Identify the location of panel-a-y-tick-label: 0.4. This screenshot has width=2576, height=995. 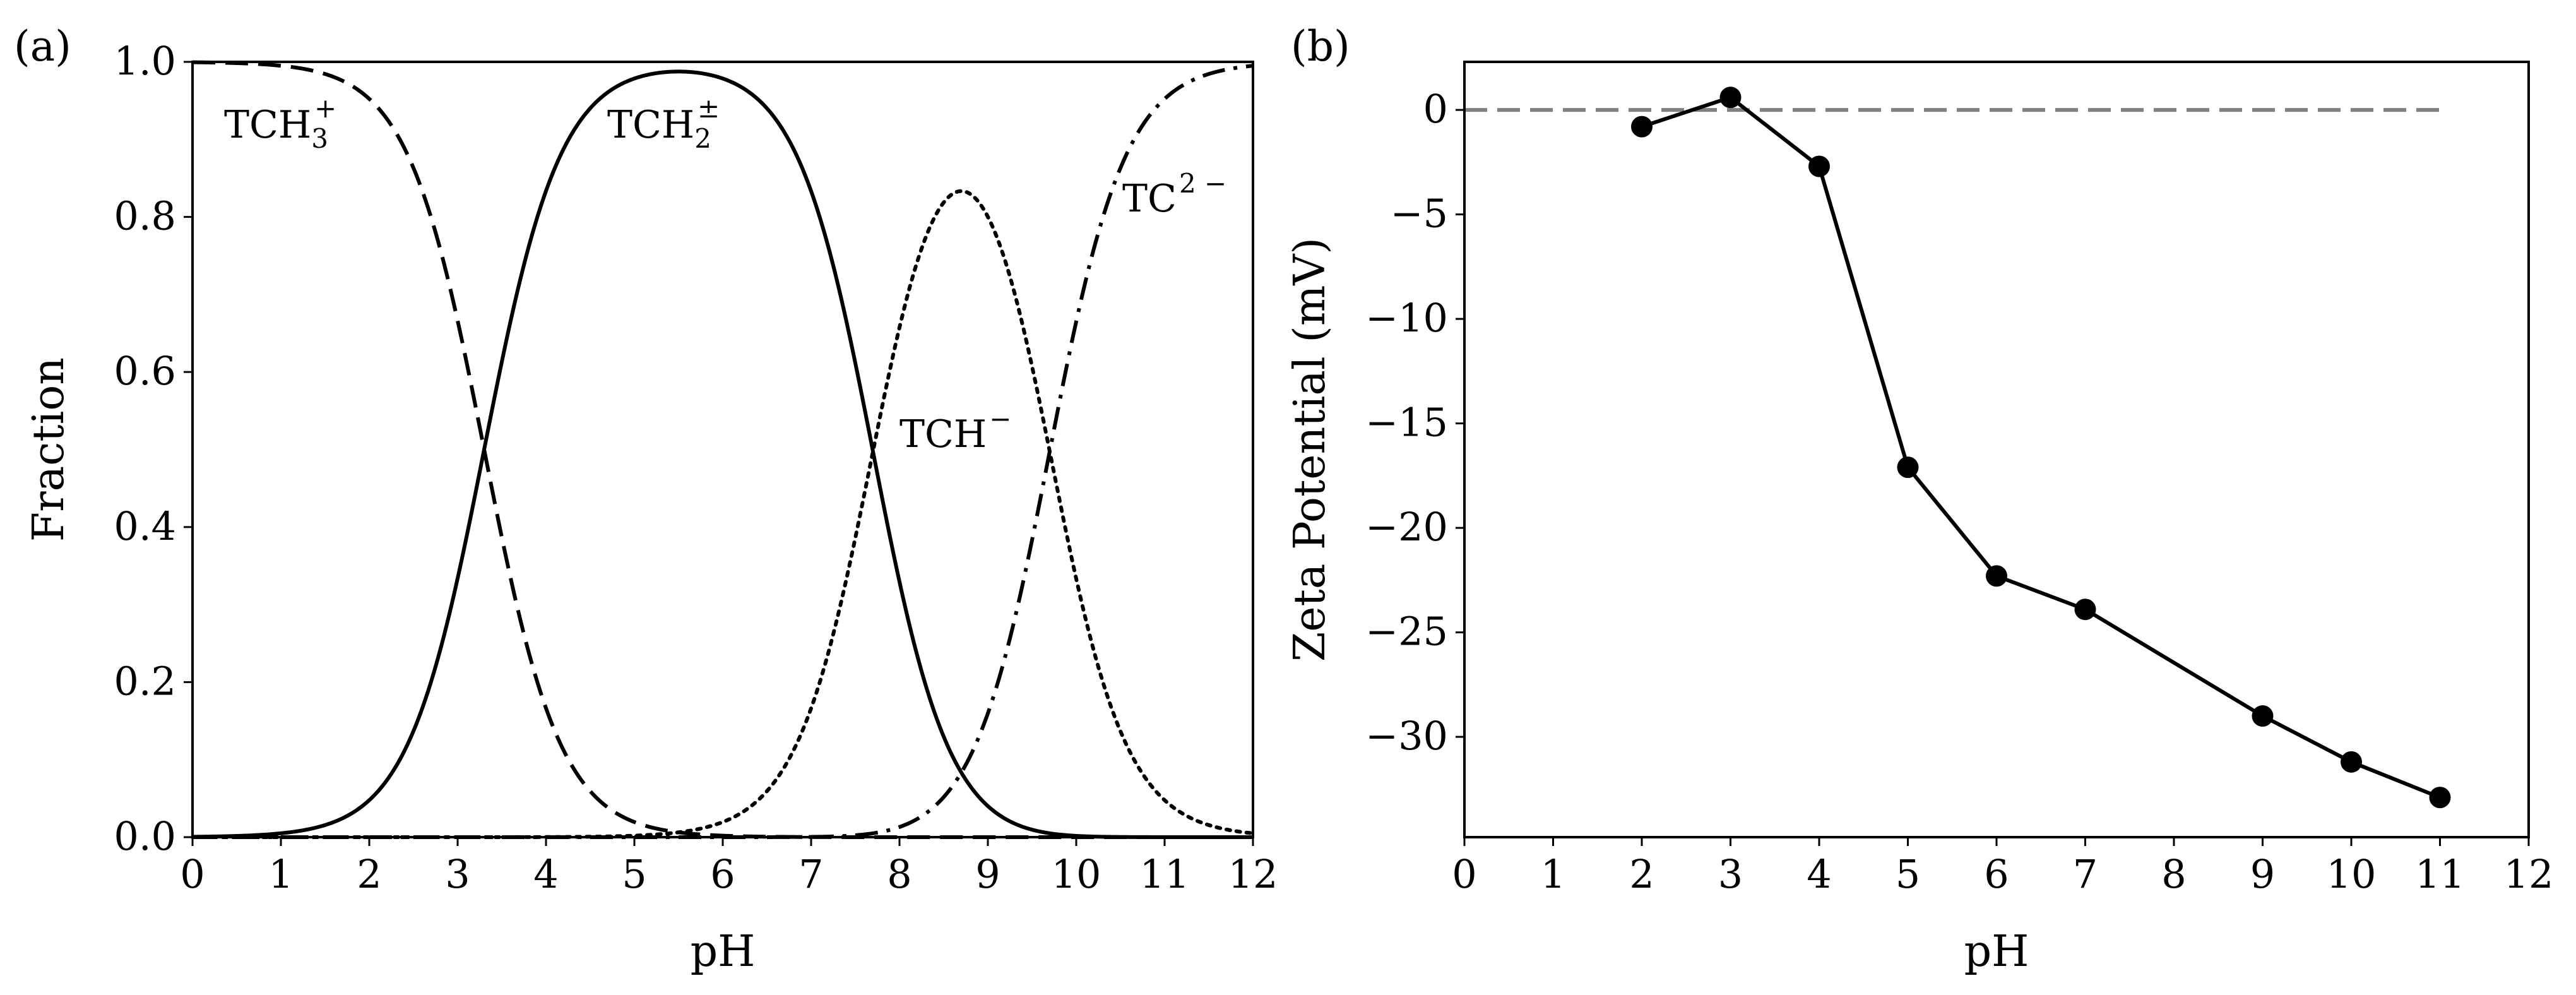
(145, 526).